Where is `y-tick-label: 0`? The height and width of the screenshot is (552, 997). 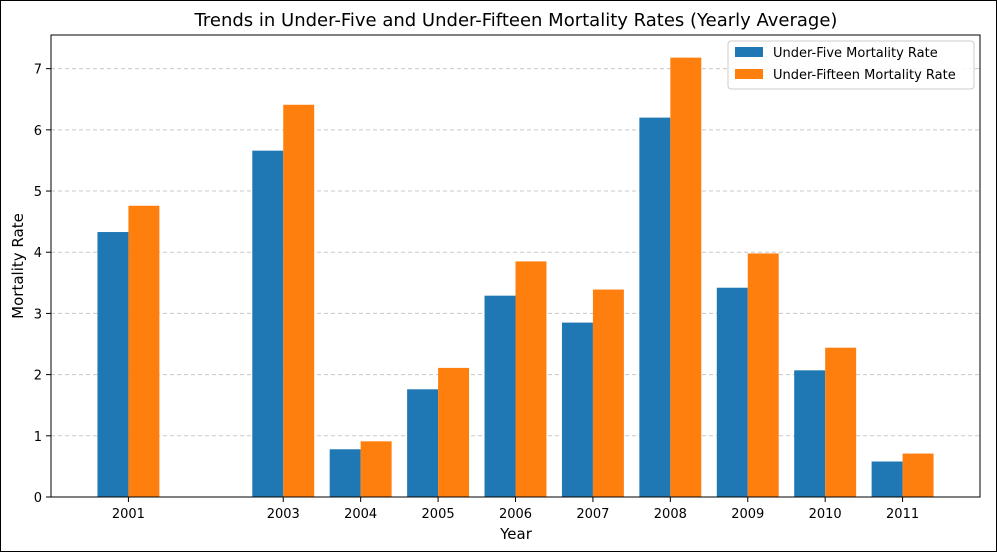
y-tick-label: 0 is located at coordinates (38, 498).